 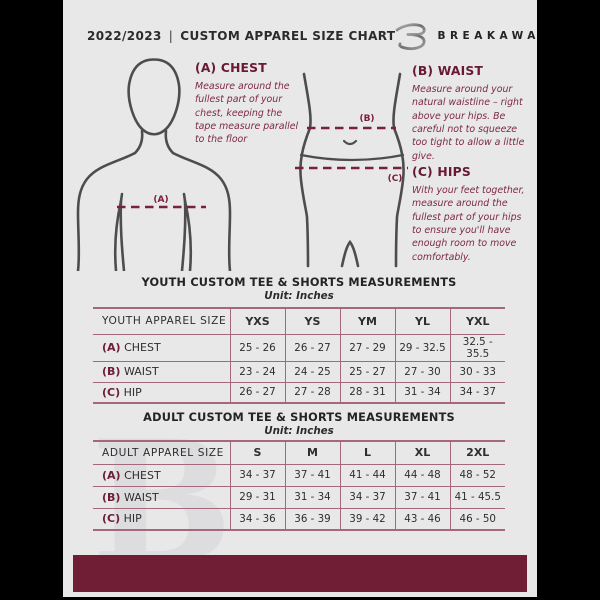 I want to click on footer-bar, so click(x=300, y=573).